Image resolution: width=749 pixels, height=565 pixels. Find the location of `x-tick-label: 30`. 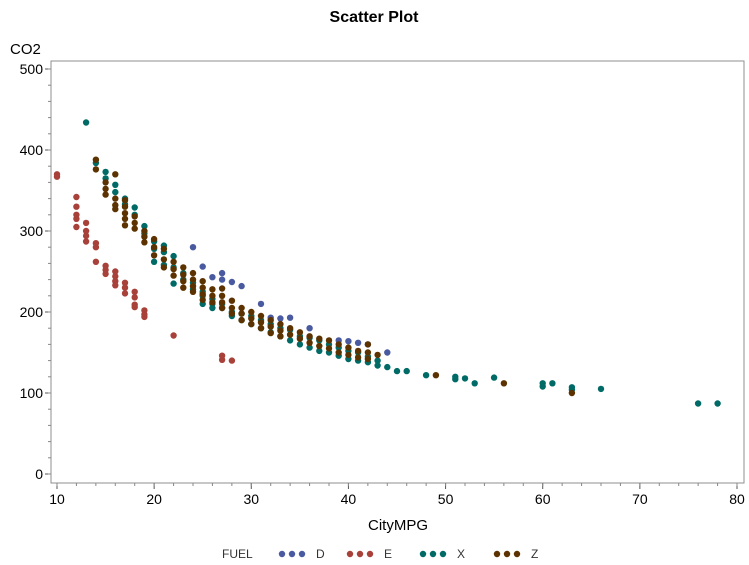

x-tick-label: 30 is located at coordinates (251, 499).